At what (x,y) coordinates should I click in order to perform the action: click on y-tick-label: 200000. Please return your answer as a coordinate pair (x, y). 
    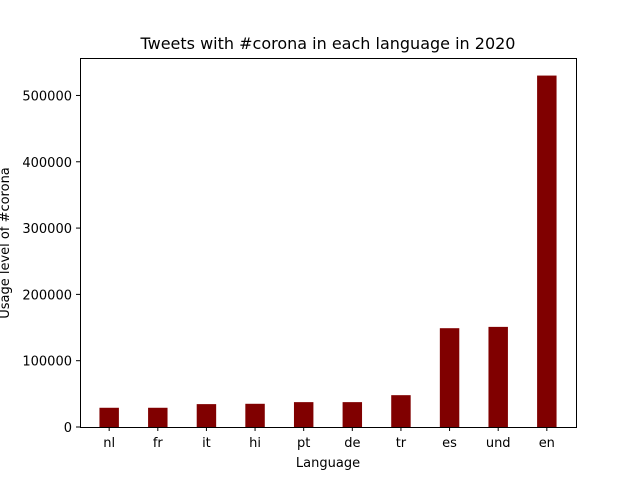
    Looking at the image, I should click on (47, 295).